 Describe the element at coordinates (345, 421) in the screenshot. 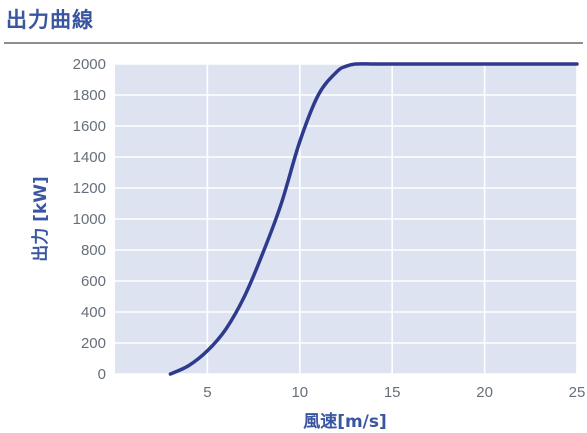

I see `x-axis-label: 風速[m/s]` at that location.